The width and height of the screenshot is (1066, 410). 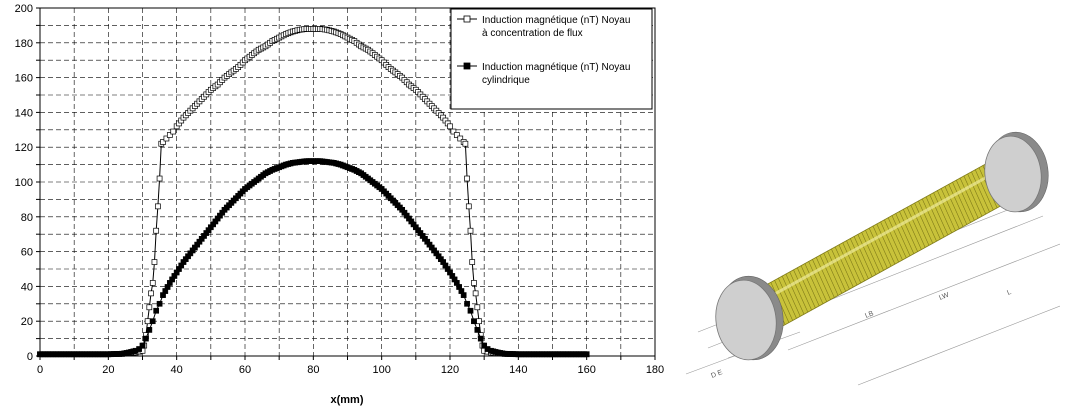 I want to click on y-tick-label: 180, so click(x=24, y=44).